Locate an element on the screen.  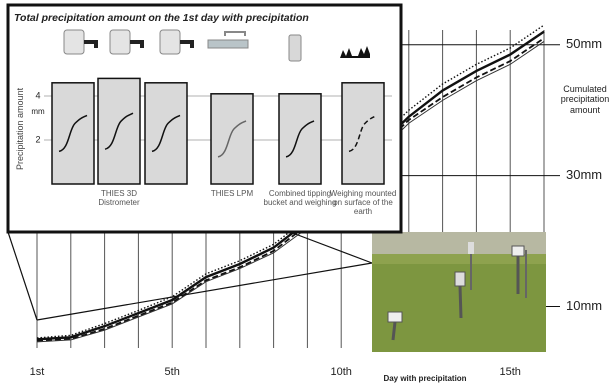
x-tick-label-box: THIES 3D Distrometer is located at coordinates (119, 198).